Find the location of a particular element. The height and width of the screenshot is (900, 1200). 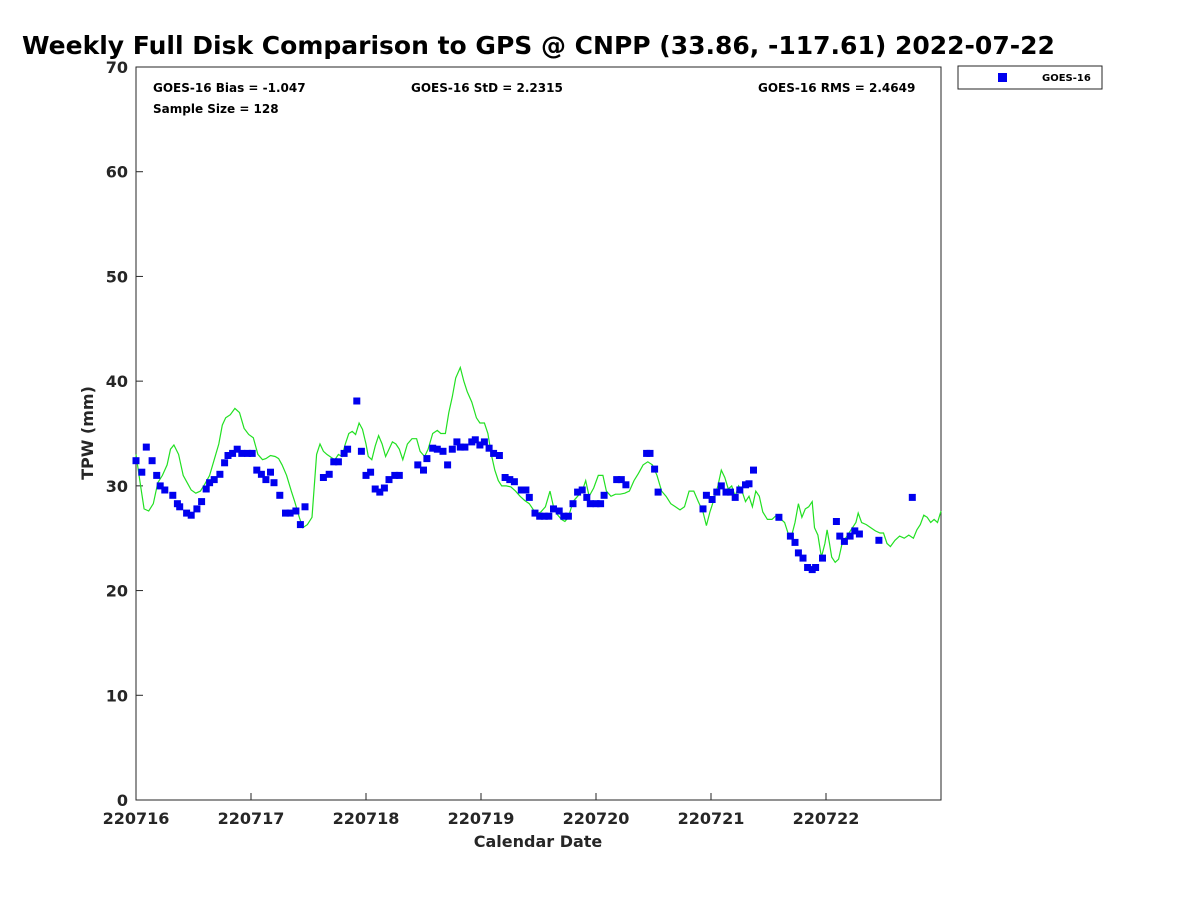

y-tick-label: 60 is located at coordinates (117, 172).